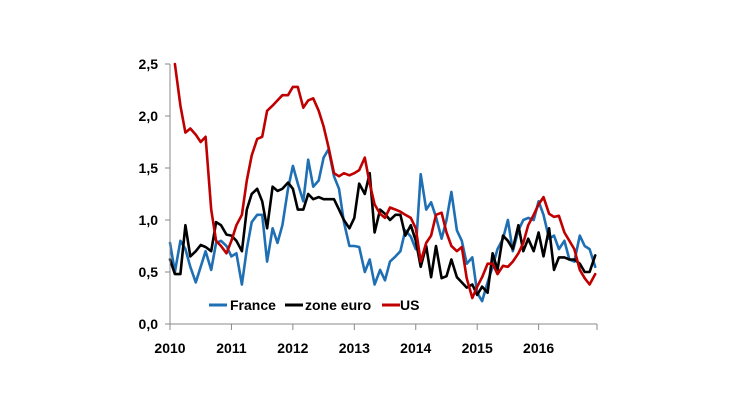 This screenshot has height=410, width=730. What do you see at coordinates (477, 348) in the screenshot?
I see `x-tick-label: 2015` at bounding box center [477, 348].